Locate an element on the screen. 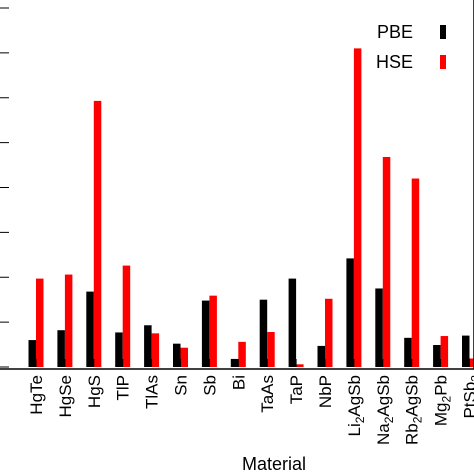  x-tick-label-hgse: HgSe is located at coordinates (65, 396).